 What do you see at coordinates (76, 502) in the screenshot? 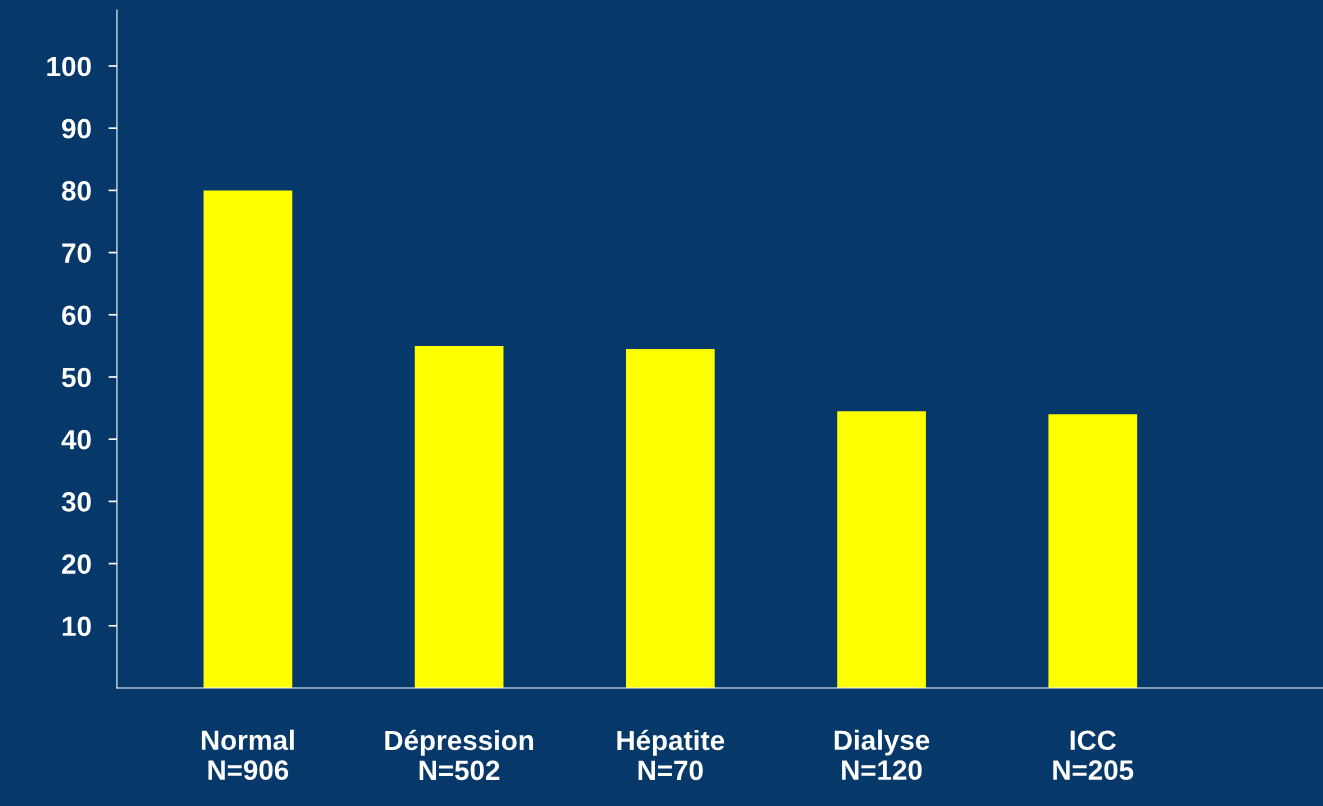
I see `y-tick-label: 30` at bounding box center [76, 502].